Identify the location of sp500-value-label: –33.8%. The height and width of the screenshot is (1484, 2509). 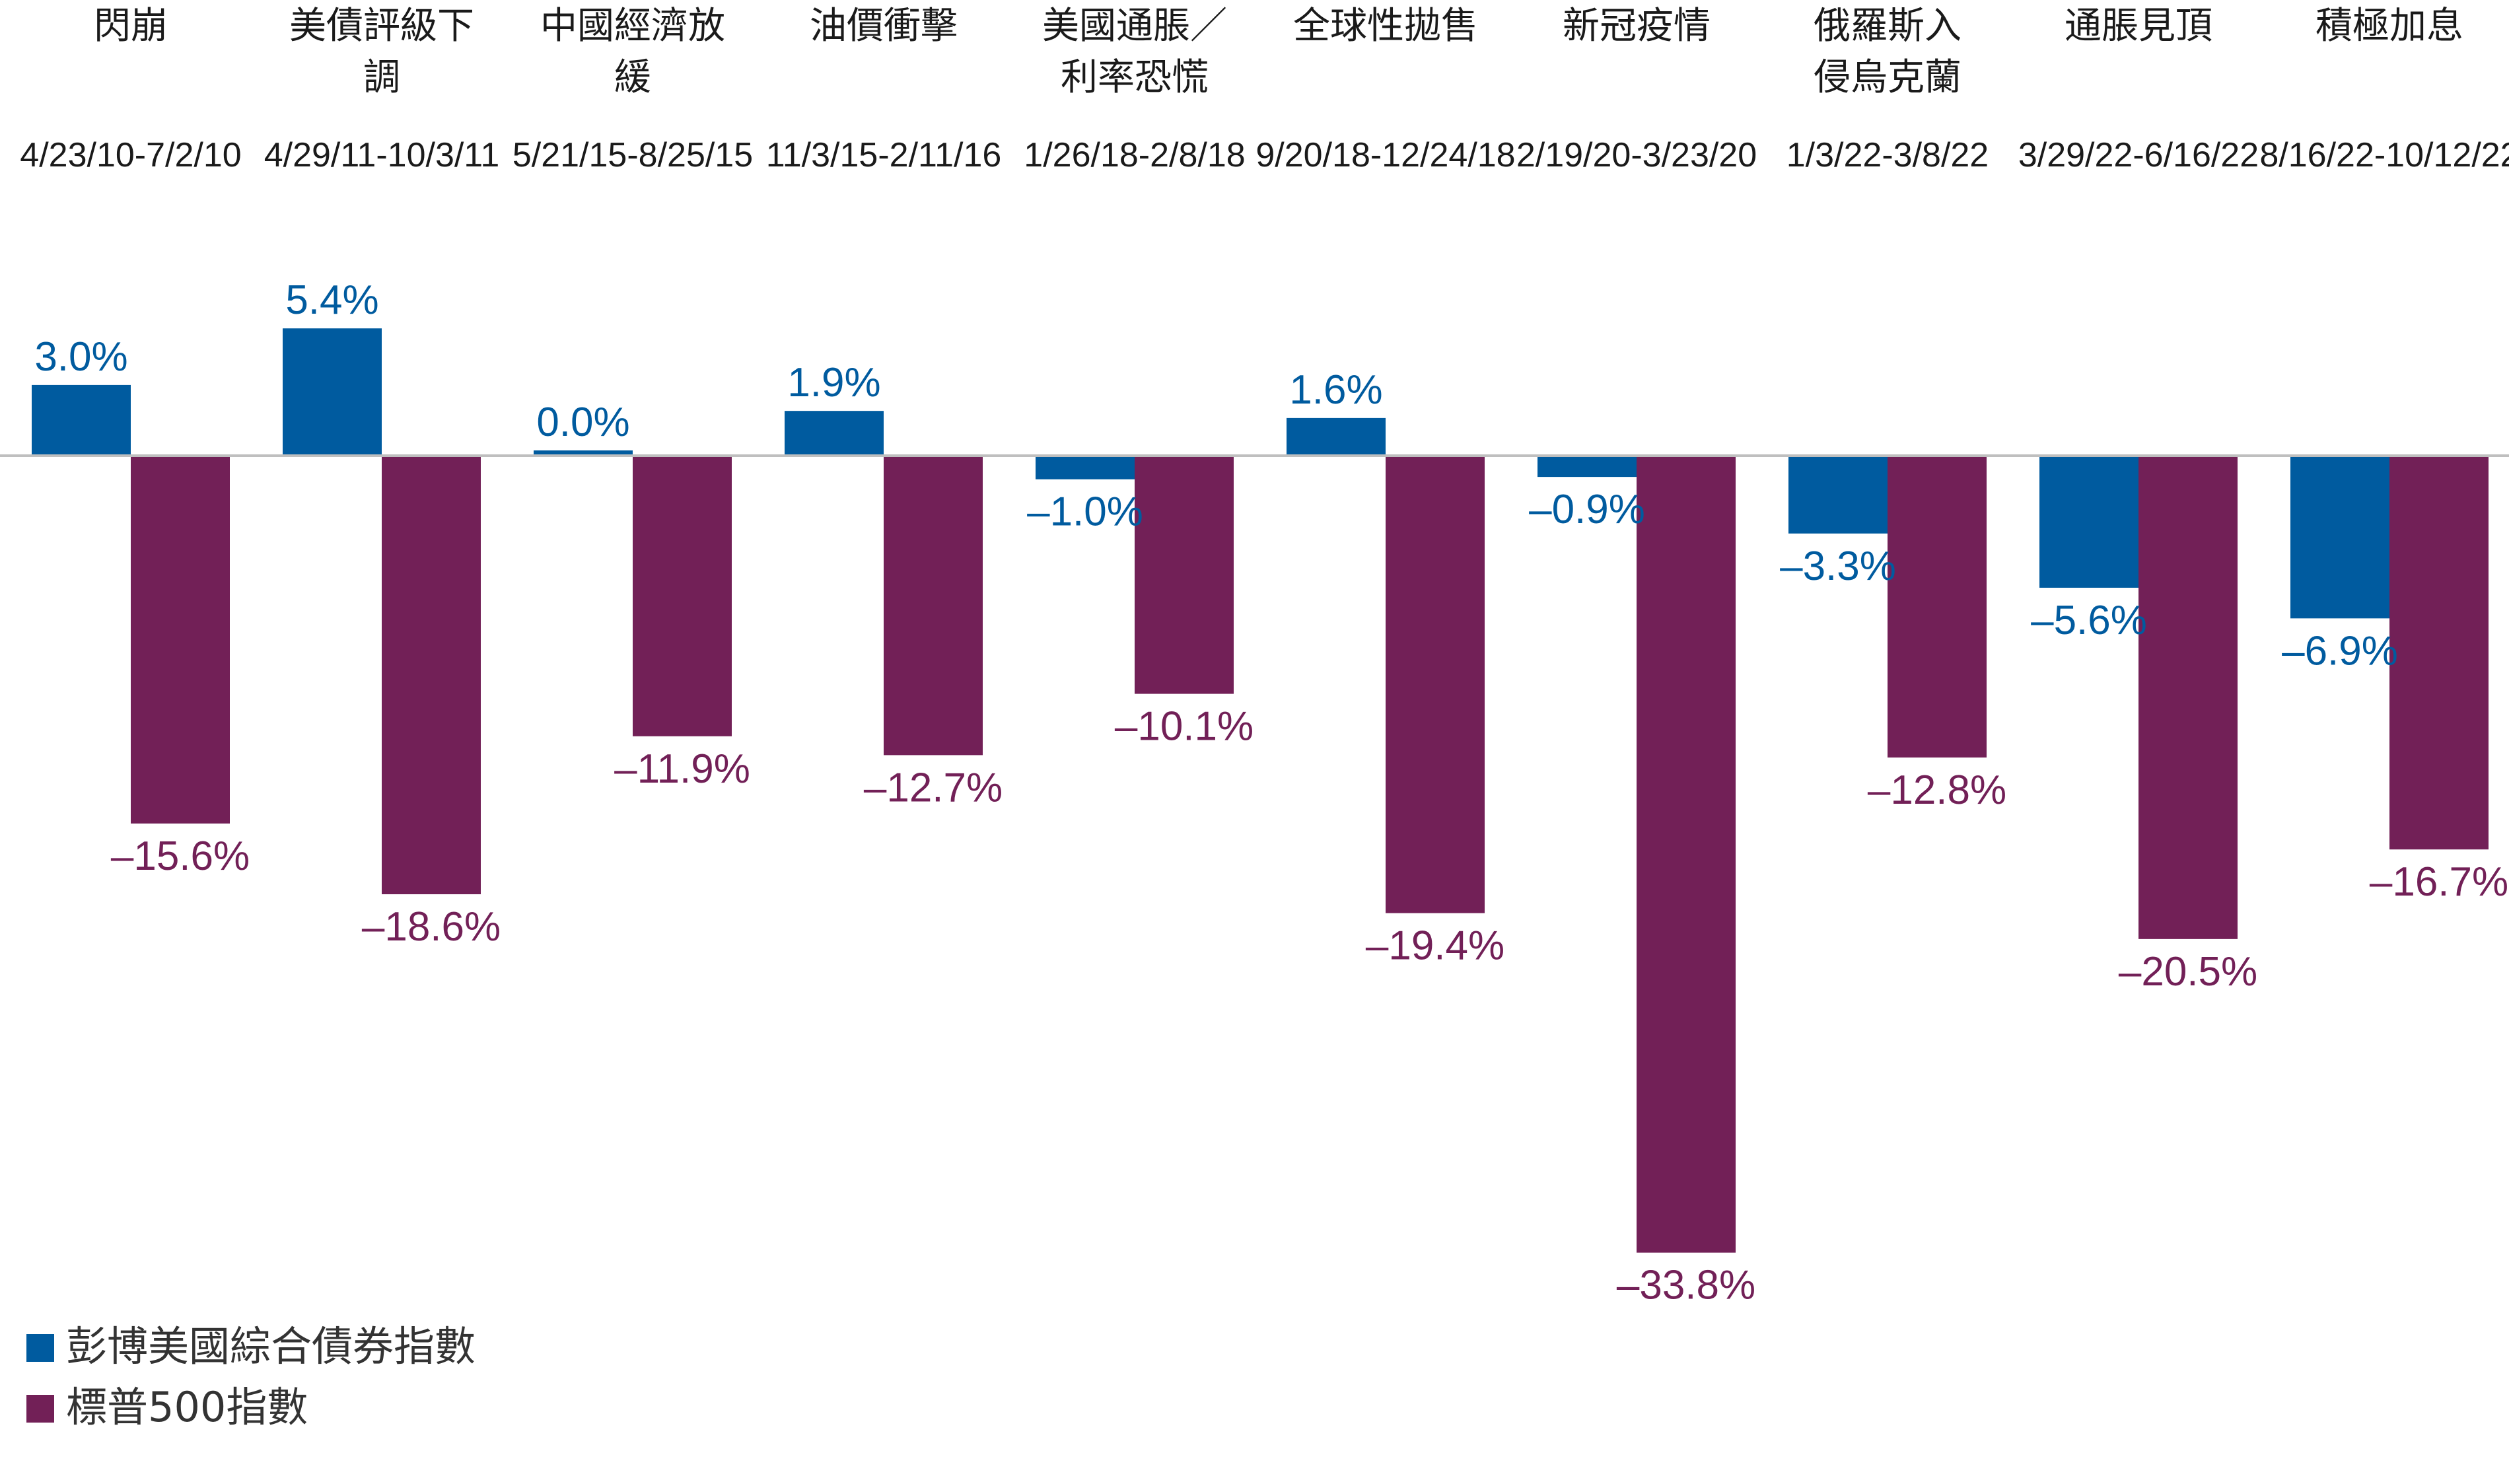
(1686, 1285).